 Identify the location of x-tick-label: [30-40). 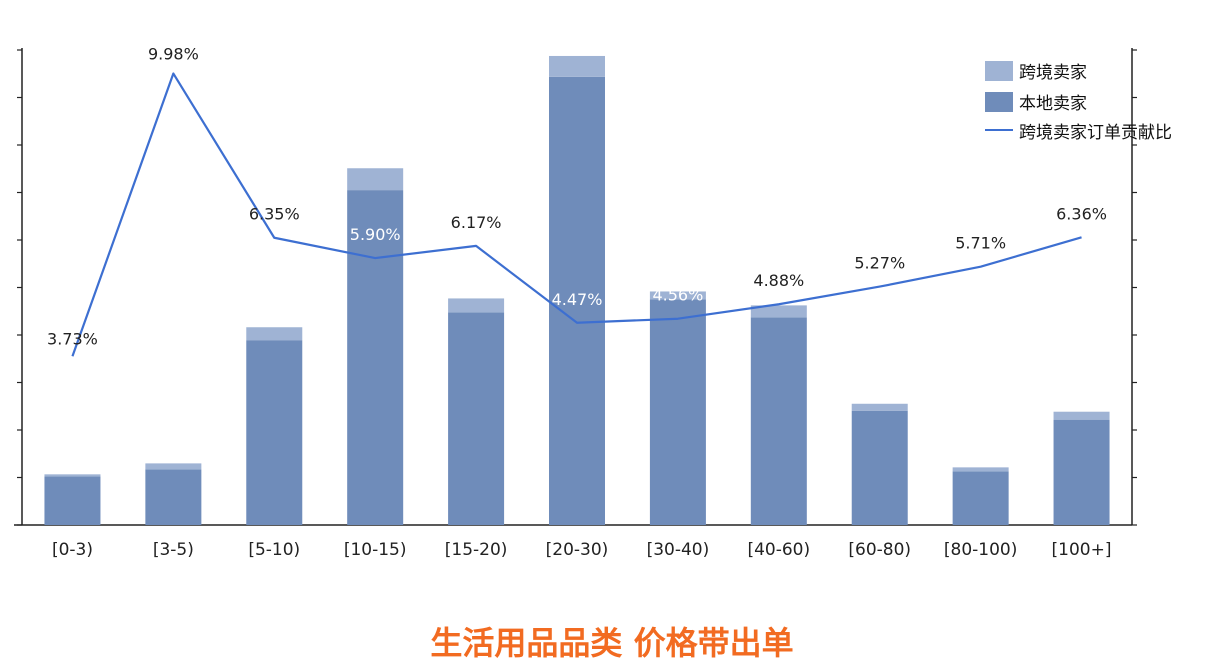
(678, 550).